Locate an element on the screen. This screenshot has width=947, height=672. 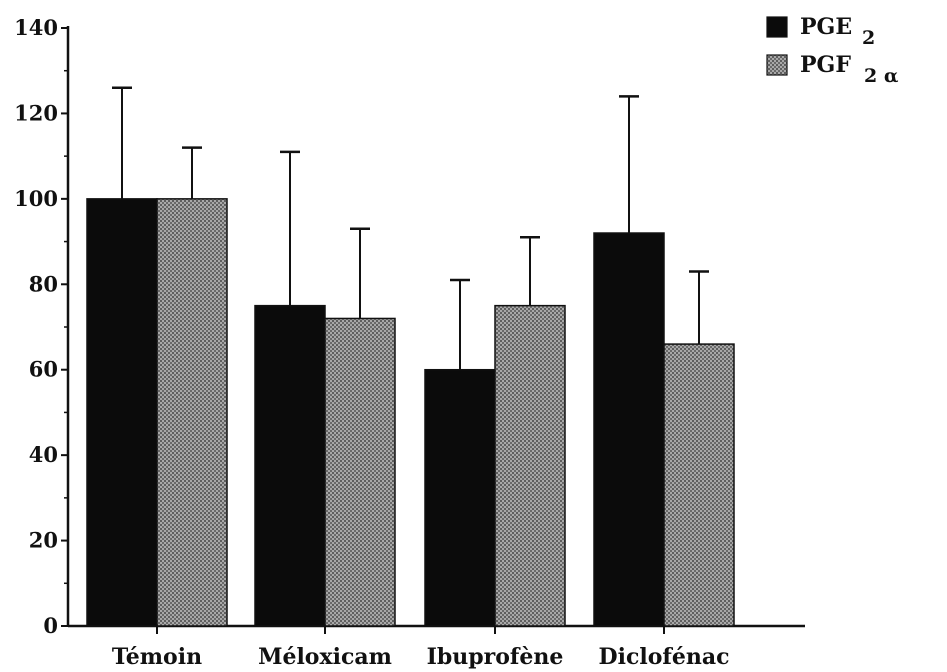
y-tick-label-40: 40 is located at coordinates (43, 454).